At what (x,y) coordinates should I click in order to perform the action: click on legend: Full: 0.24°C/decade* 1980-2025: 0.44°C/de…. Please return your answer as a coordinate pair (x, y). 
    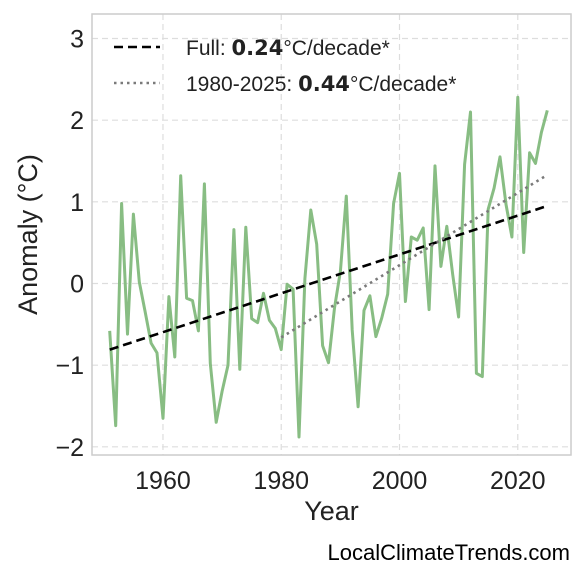
    Looking at the image, I should click on (285, 66).